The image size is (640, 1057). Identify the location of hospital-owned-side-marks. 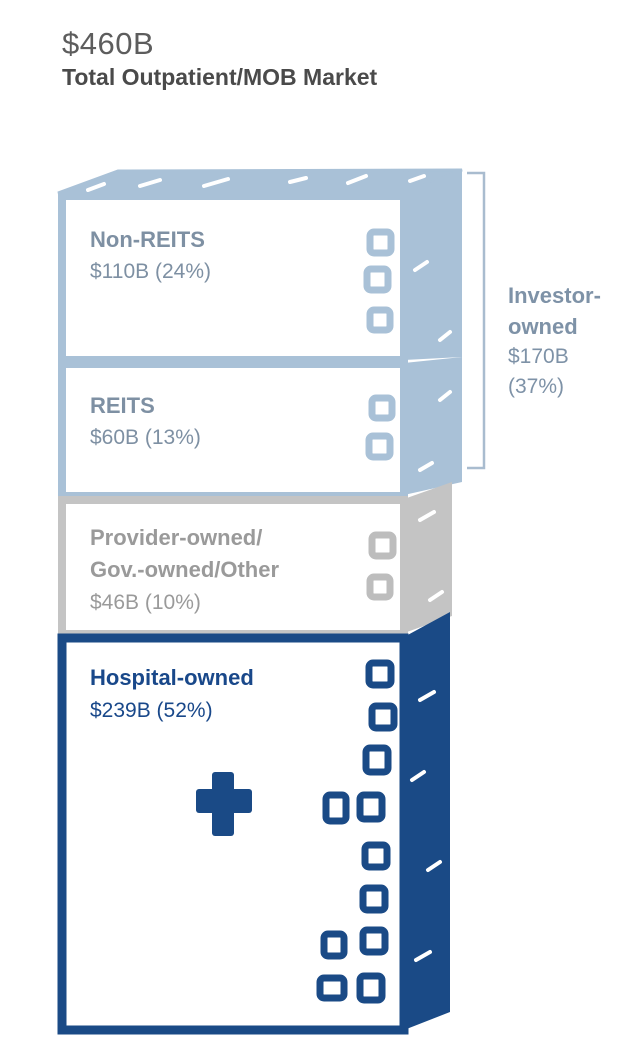
(426, 826).